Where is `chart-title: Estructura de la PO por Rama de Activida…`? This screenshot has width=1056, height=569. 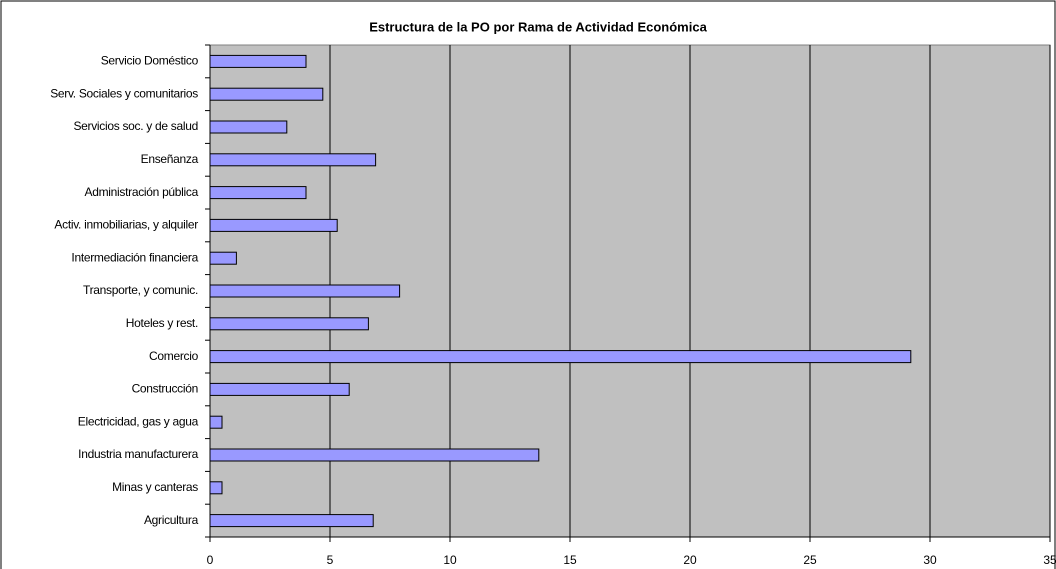 chart-title: Estructura de la PO por Rama de Activida… is located at coordinates (538, 26).